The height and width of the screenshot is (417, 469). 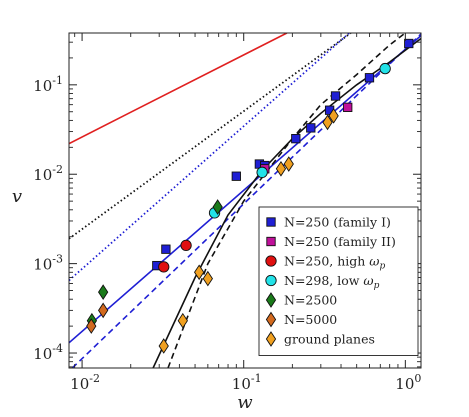 What do you see at coordinates (48, 263) in the screenshot?
I see `y-tick-label: 10⁻³` at bounding box center [48, 263].